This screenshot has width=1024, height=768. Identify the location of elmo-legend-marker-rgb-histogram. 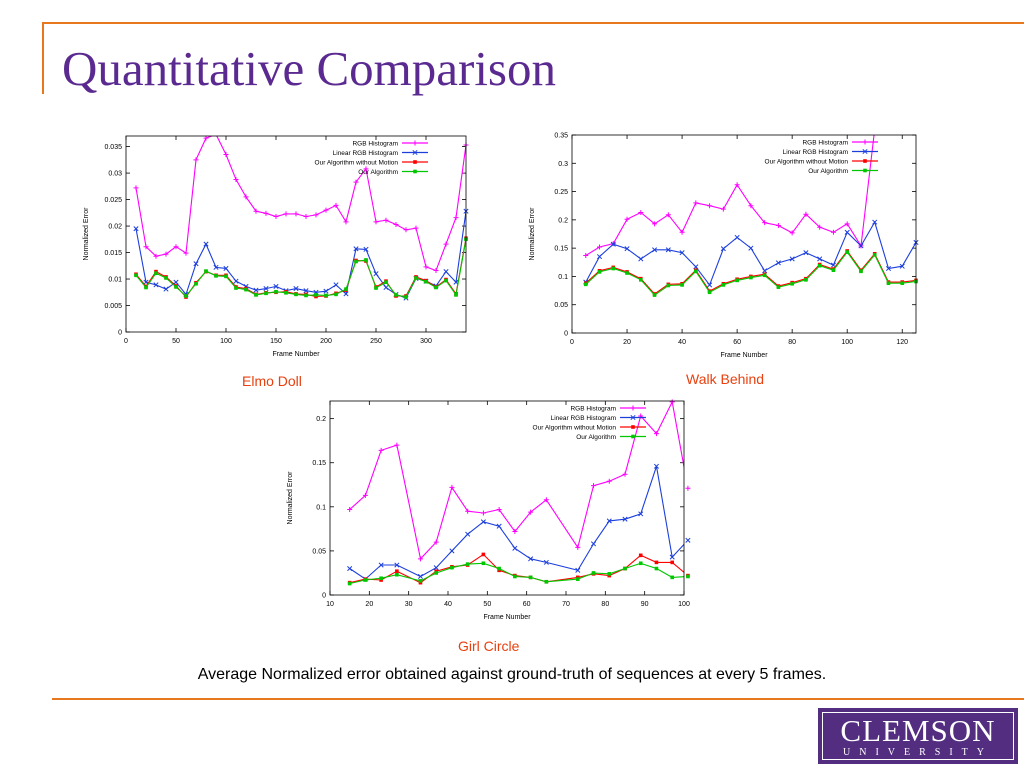
(415, 143).